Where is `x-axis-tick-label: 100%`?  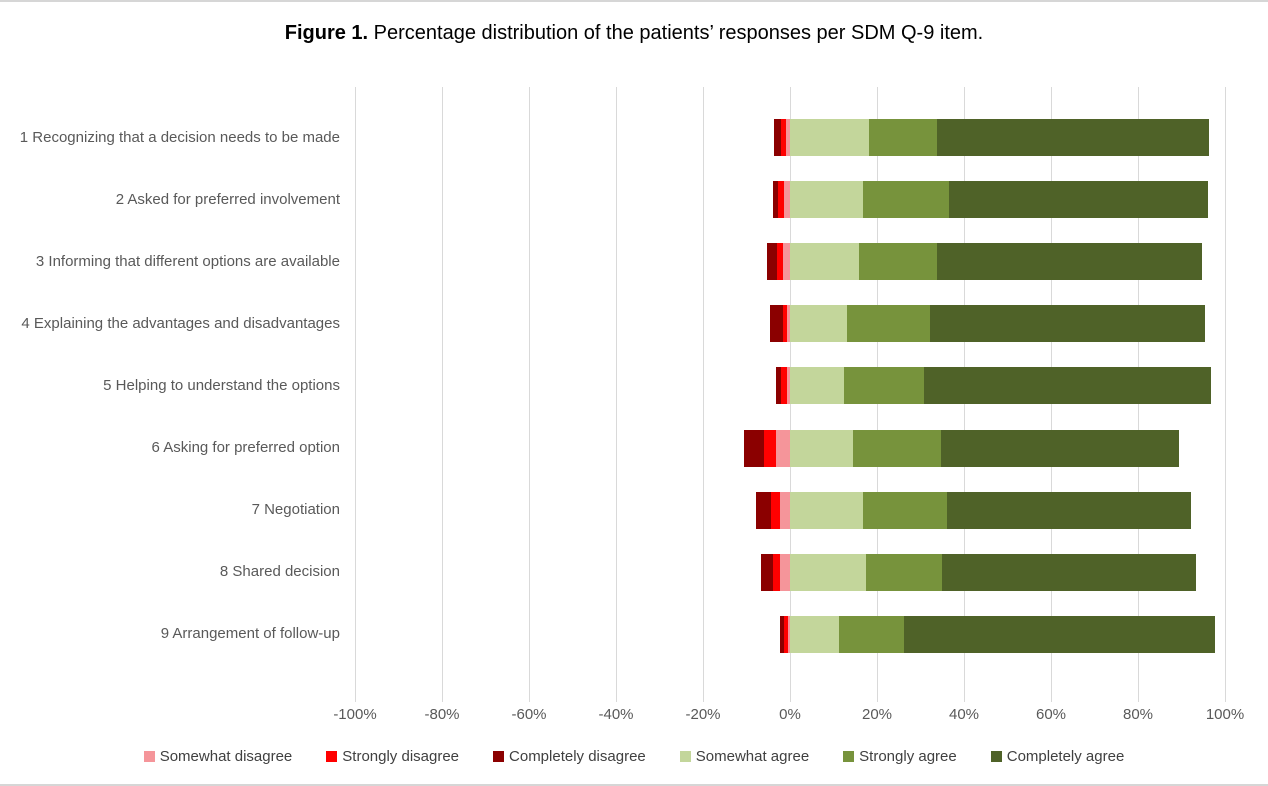 x-axis-tick-label: 100% is located at coordinates (1225, 714).